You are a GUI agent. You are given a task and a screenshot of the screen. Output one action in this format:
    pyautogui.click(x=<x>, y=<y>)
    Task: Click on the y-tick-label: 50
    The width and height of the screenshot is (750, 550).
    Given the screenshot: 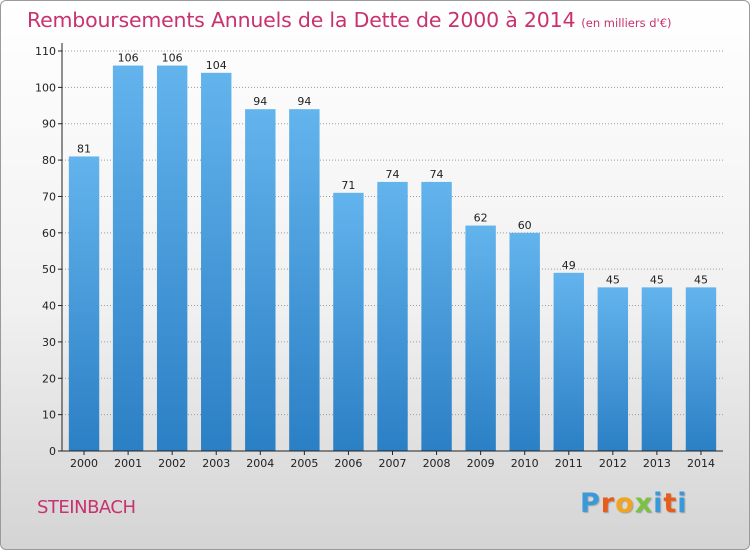 What is the action you would take?
    pyautogui.click(x=49, y=269)
    